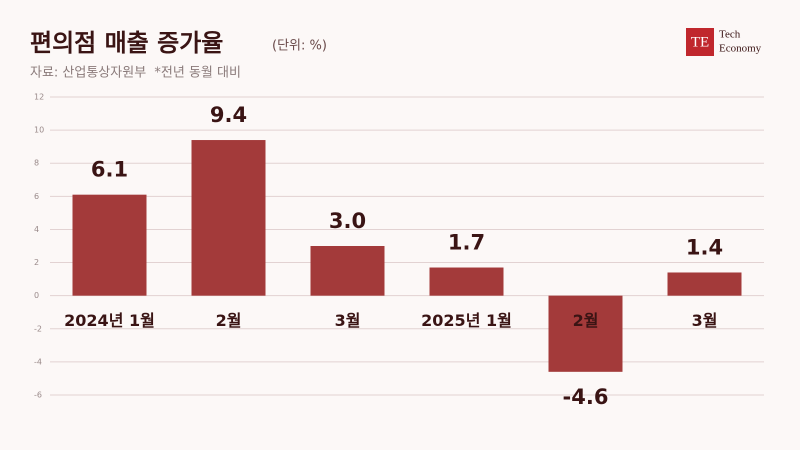  Describe the element at coordinates (36, 163) in the screenshot. I see `y-tick-label: 8` at that location.